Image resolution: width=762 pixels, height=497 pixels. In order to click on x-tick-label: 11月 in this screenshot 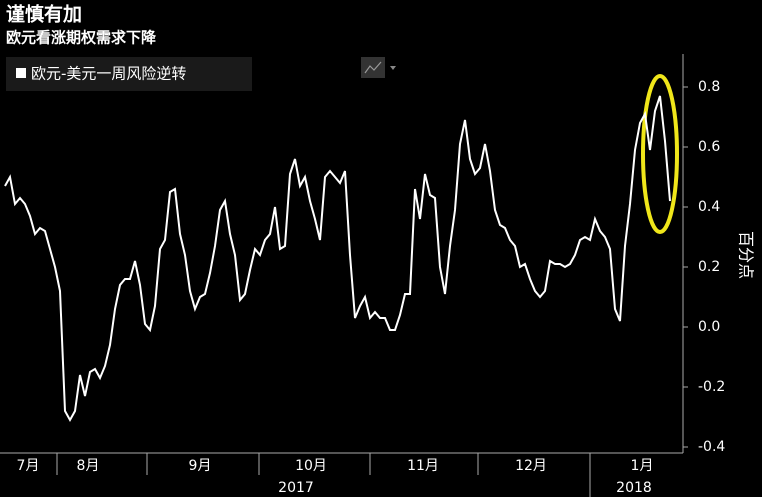, I will do `click(423, 466)`.